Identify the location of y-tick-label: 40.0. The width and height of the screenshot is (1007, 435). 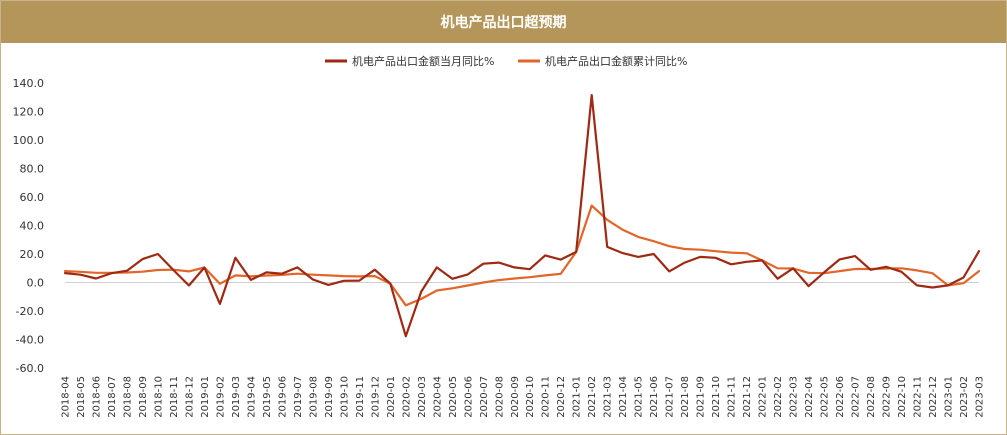
(32, 226).